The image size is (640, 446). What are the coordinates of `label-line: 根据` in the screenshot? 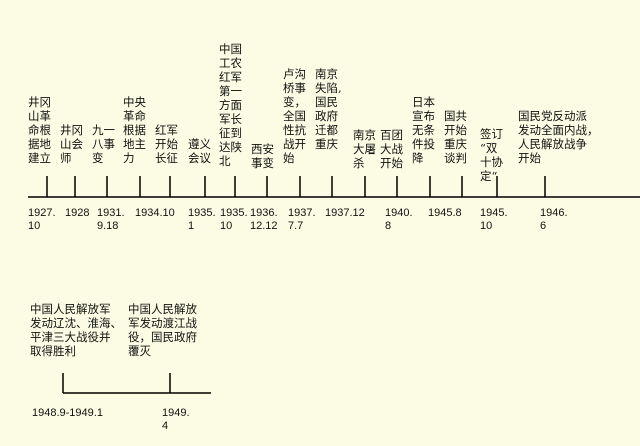 It's located at (134, 130).